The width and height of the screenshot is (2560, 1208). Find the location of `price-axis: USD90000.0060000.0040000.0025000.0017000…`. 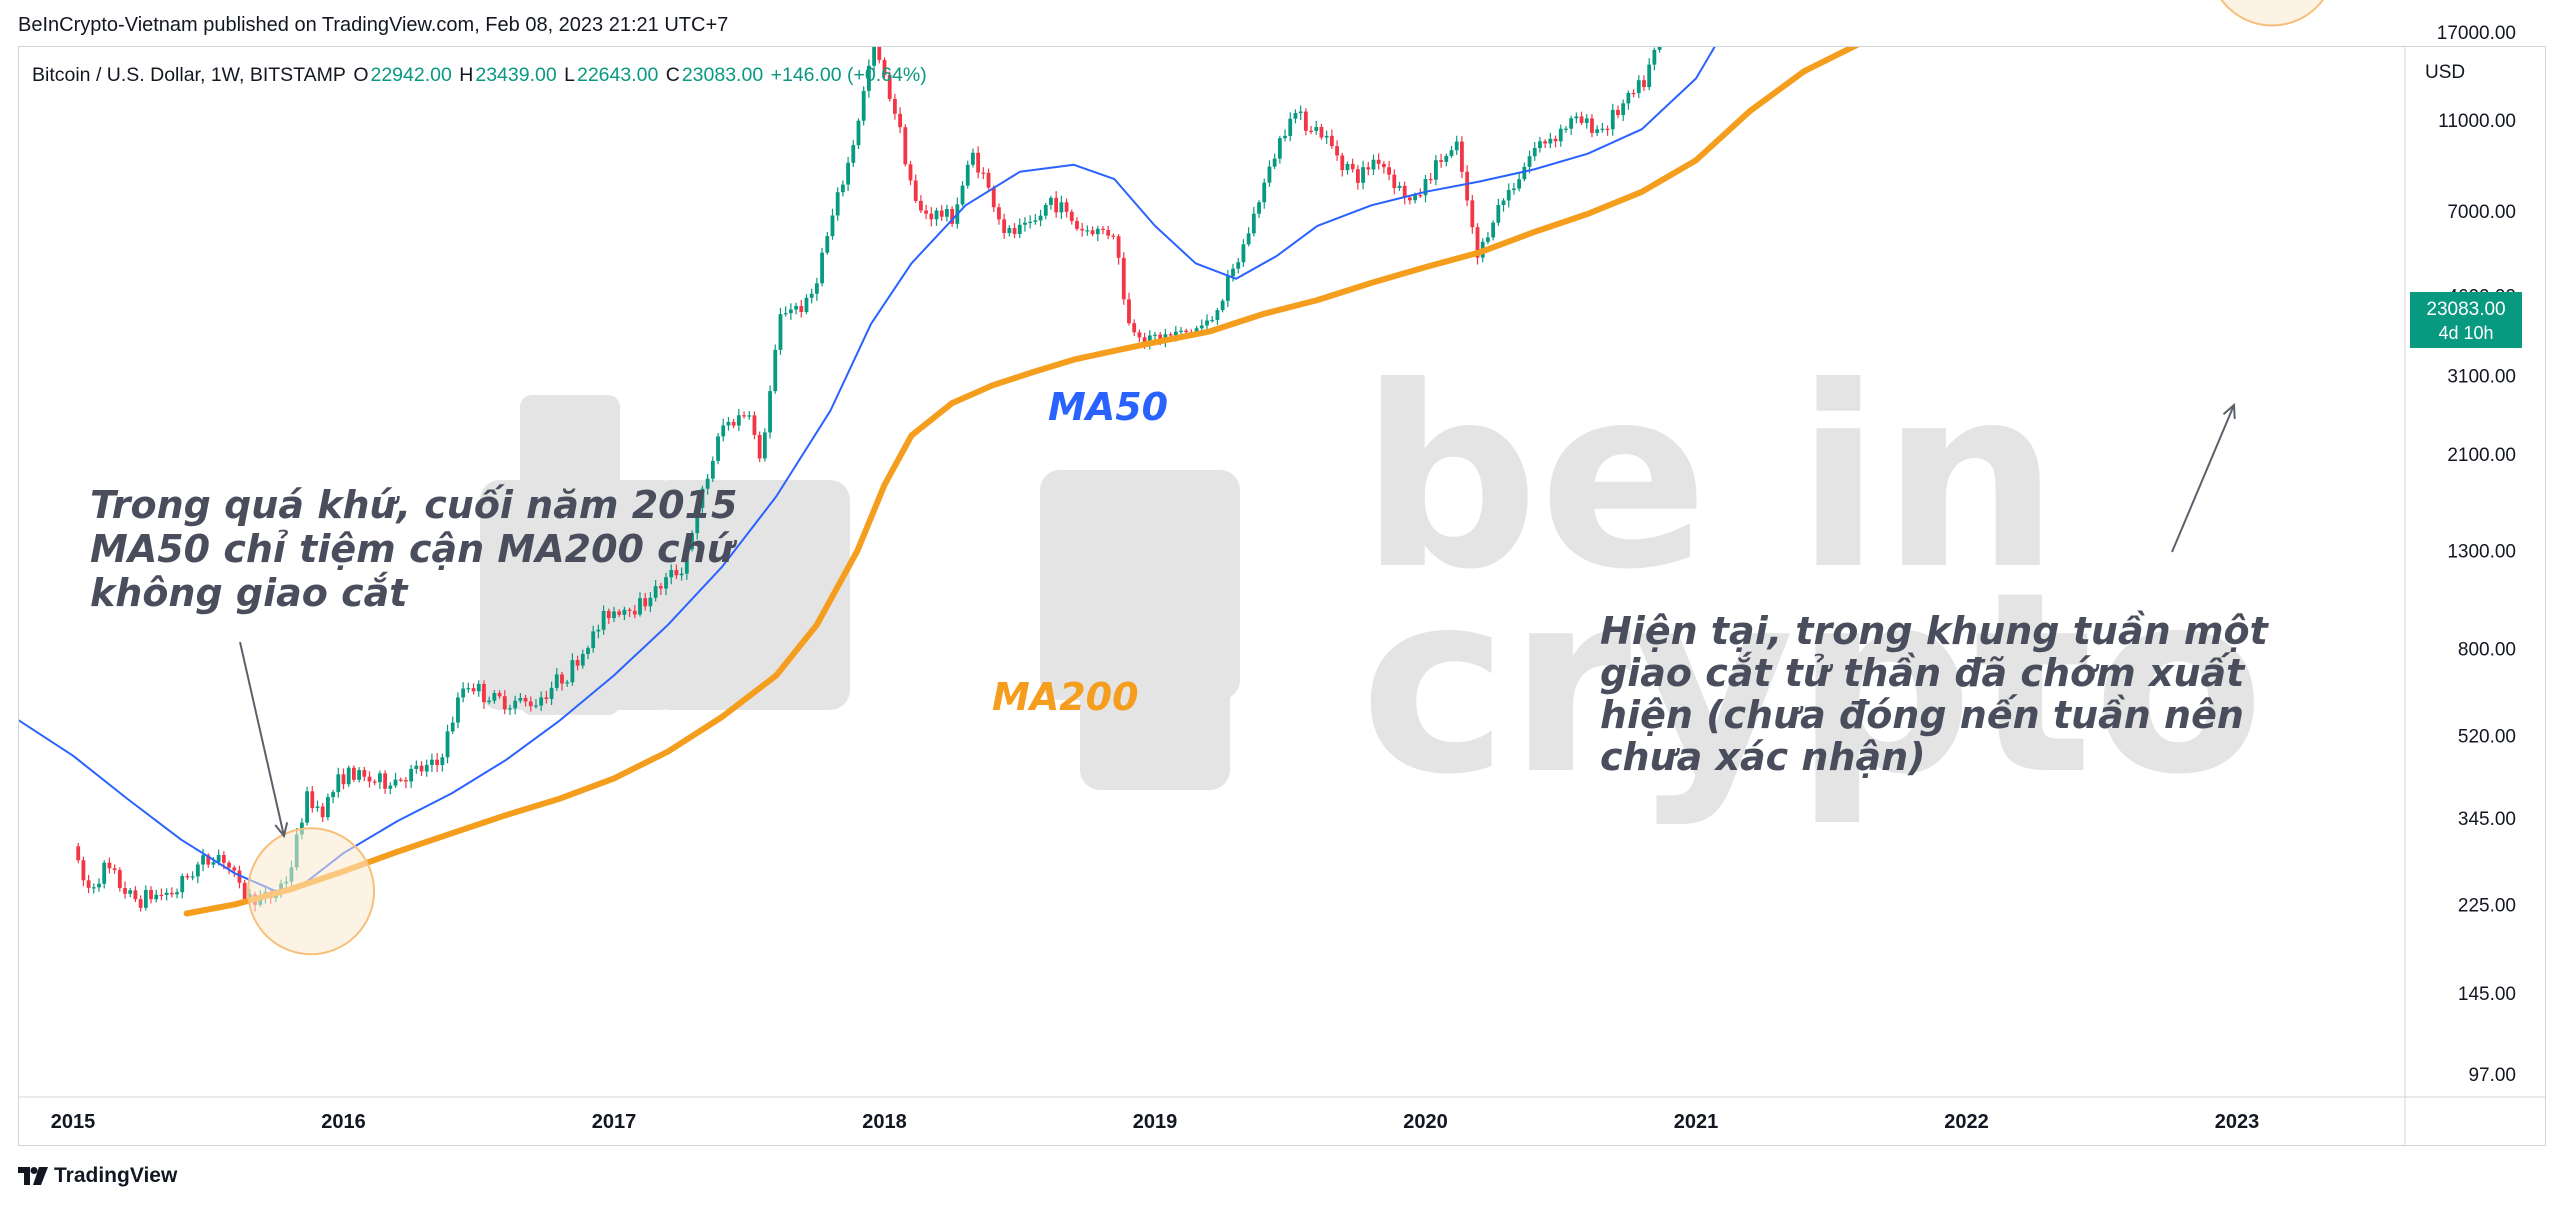

price-axis: USD90000.0060000.0040000.0025000.0017000… is located at coordinates (2460, 572).